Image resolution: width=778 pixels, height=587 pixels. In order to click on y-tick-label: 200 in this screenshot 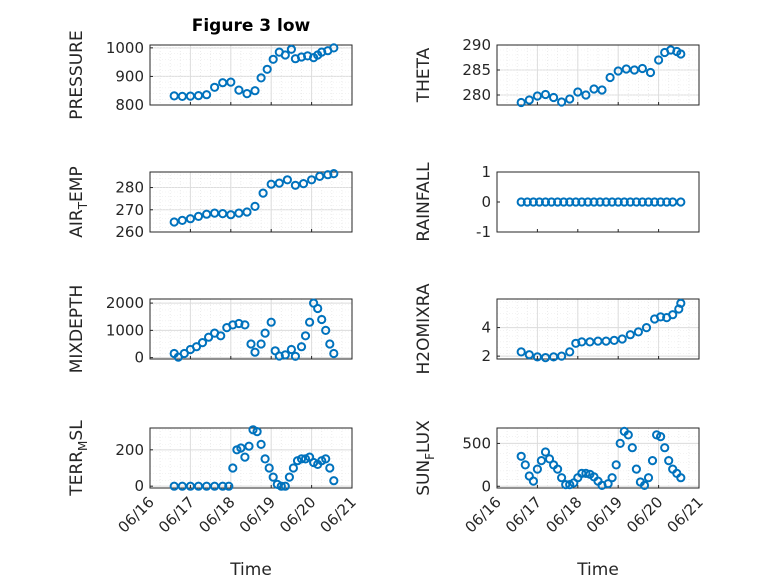, I will do `click(129, 450)`.